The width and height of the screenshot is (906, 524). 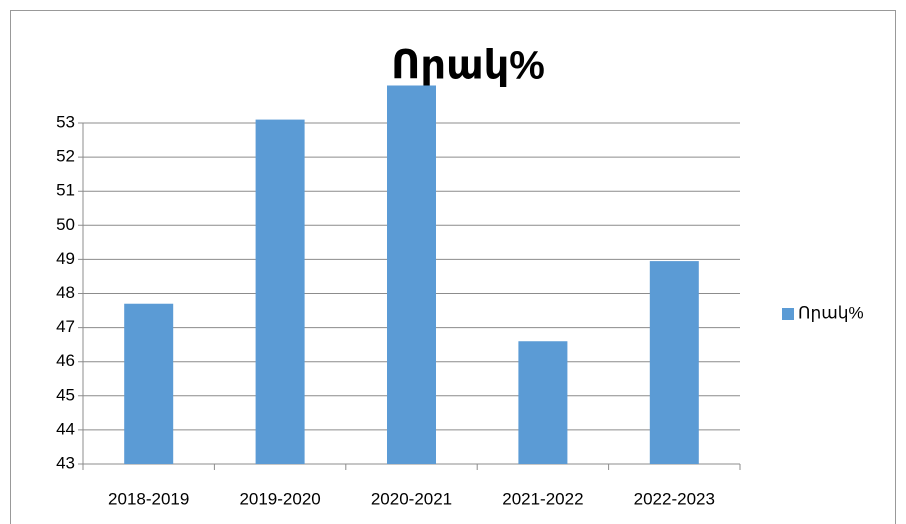 I want to click on y-tick-label: 45, so click(x=65, y=394).